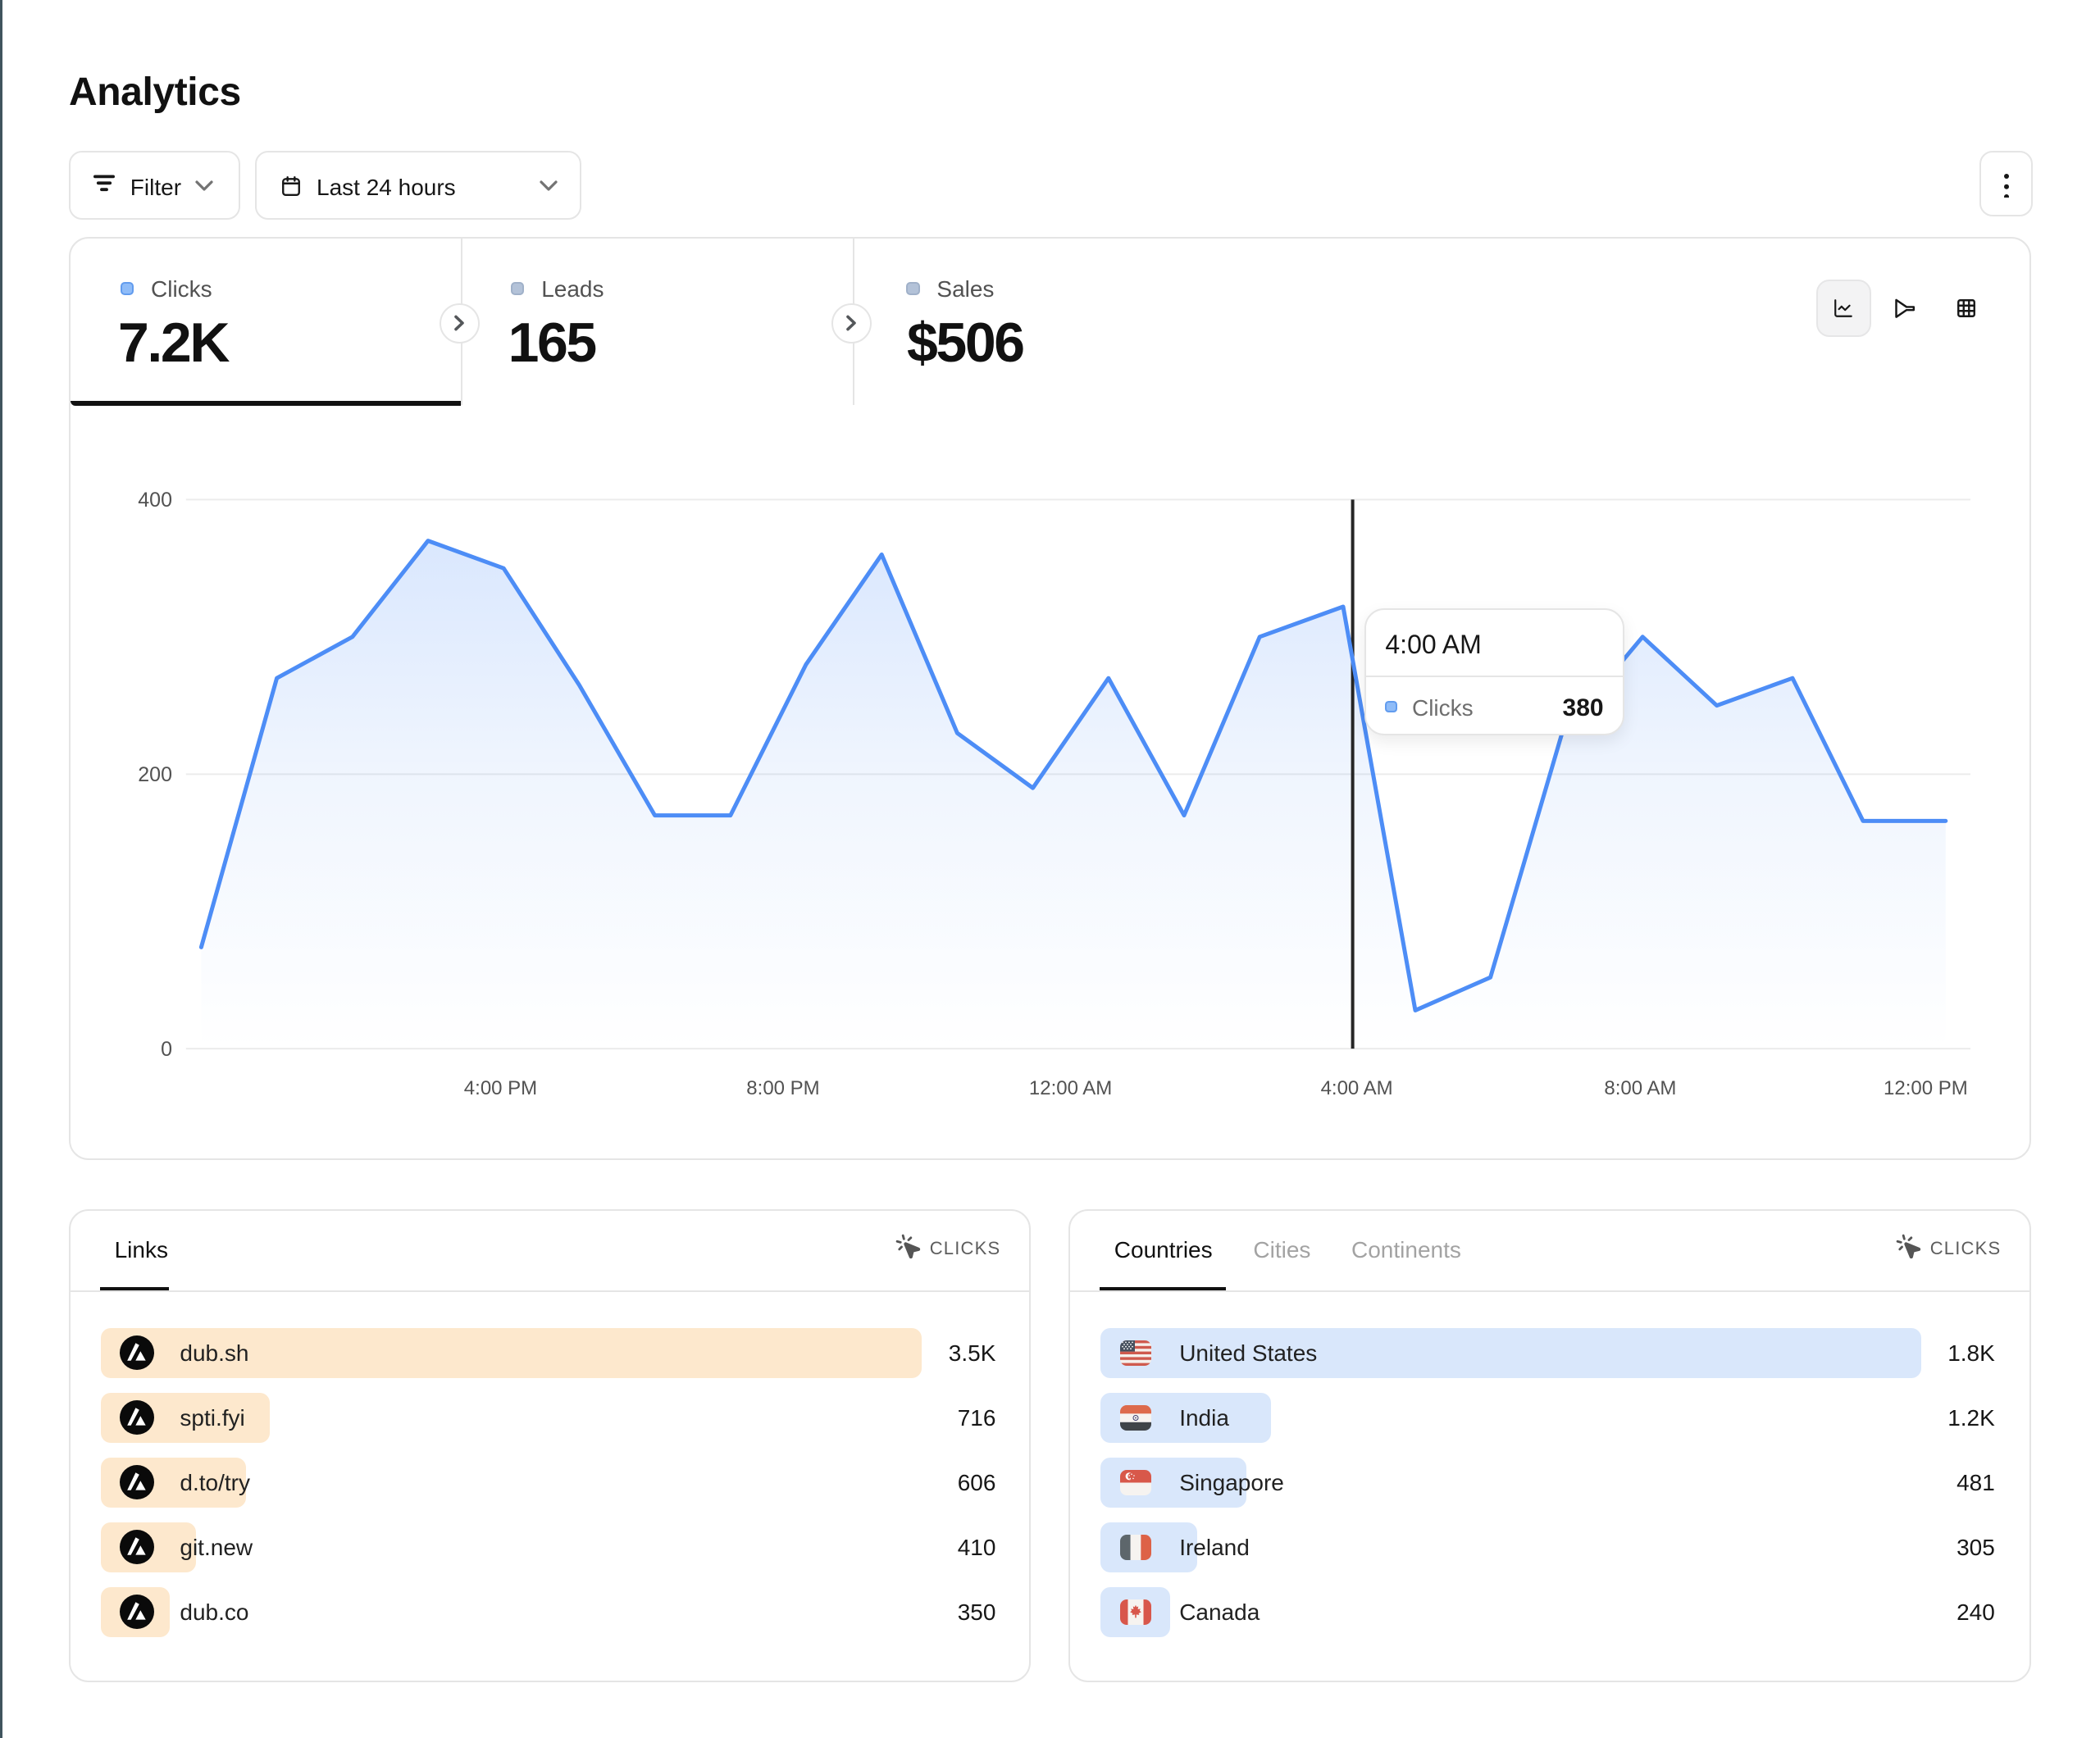  Describe the element at coordinates (782, 1088) in the screenshot. I see `svg-text: 8:00 PM` at that location.